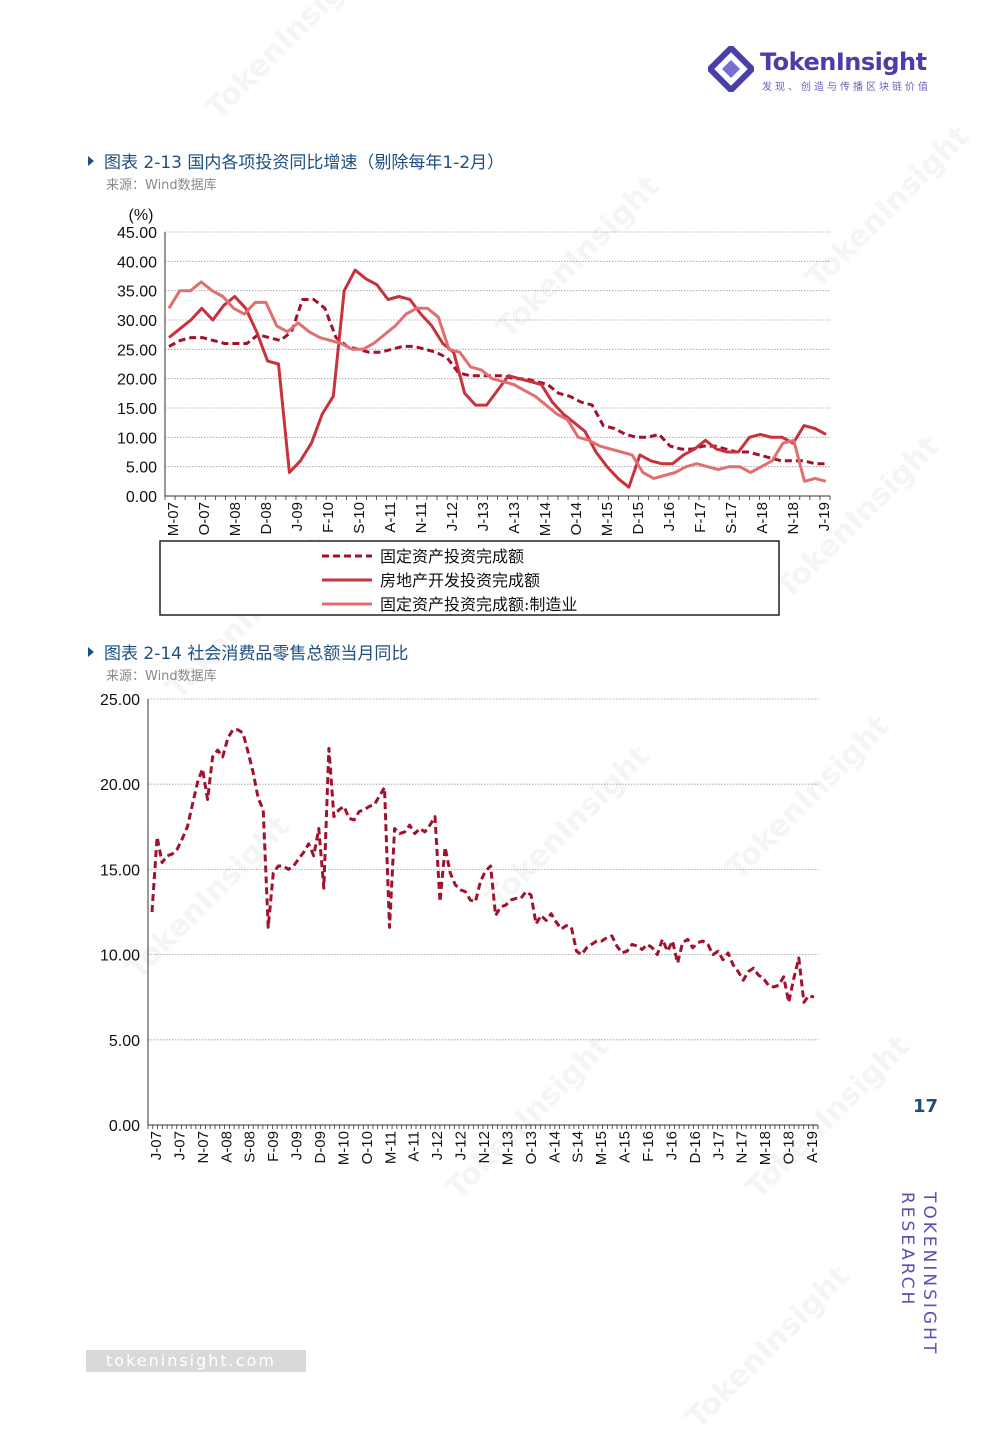 The height and width of the screenshot is (1436, 1000). I want to click on legend-label-1: 固定资产投资完成额, so click(452, 556).